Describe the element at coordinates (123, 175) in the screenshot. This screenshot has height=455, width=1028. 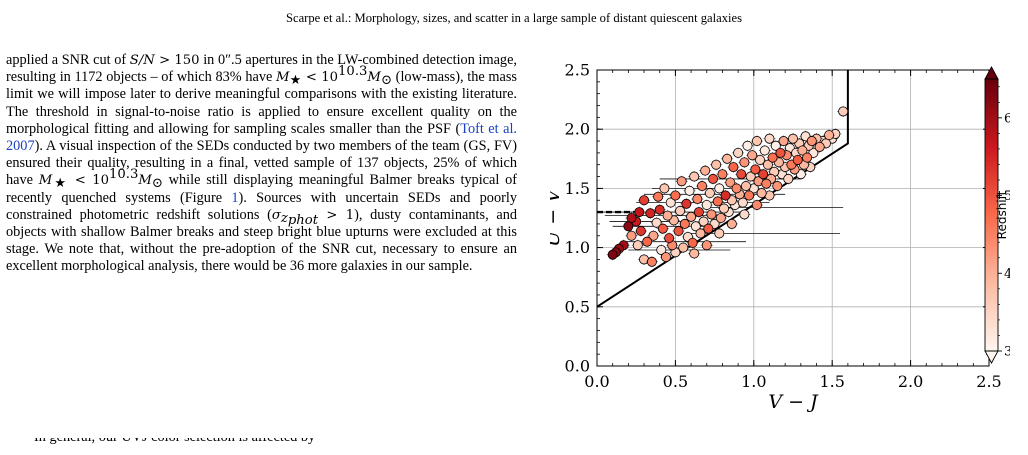
I see `mass-exponent: 10.3` at that location.